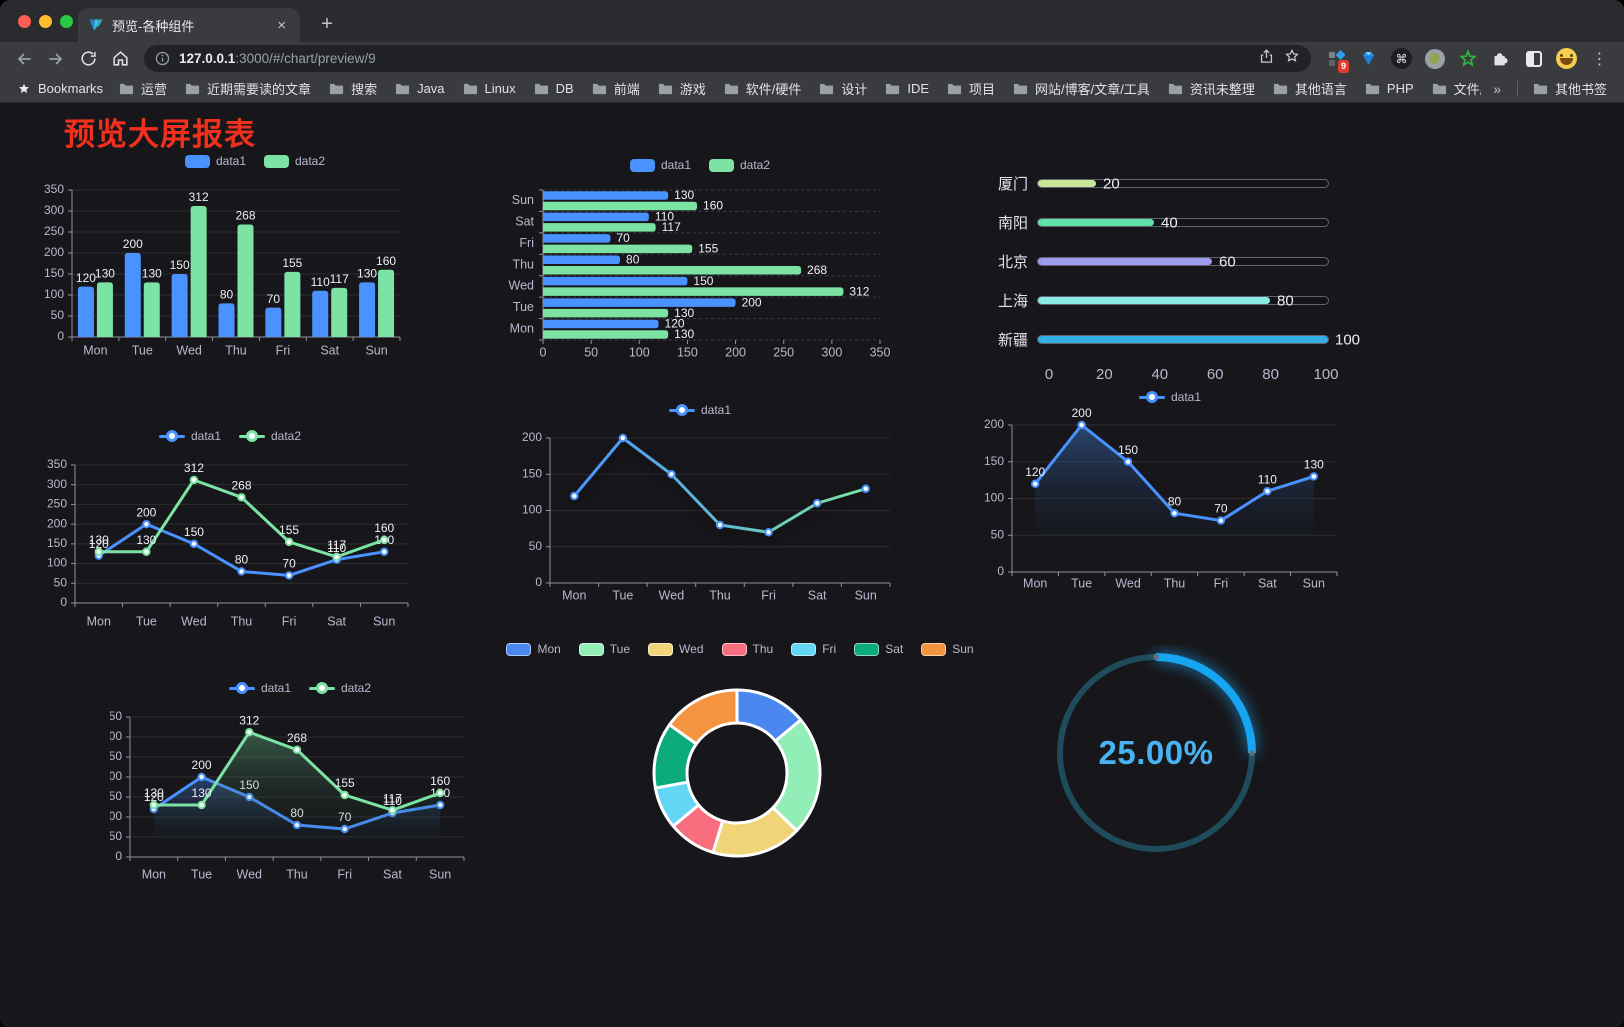  Describe the element at coordinates (700, 507) in the screenshot. I see `gradient-line-chart: data1 0 50 100 150 200 Mon Tue Wed Thu Fri Sat Sun` at that location.